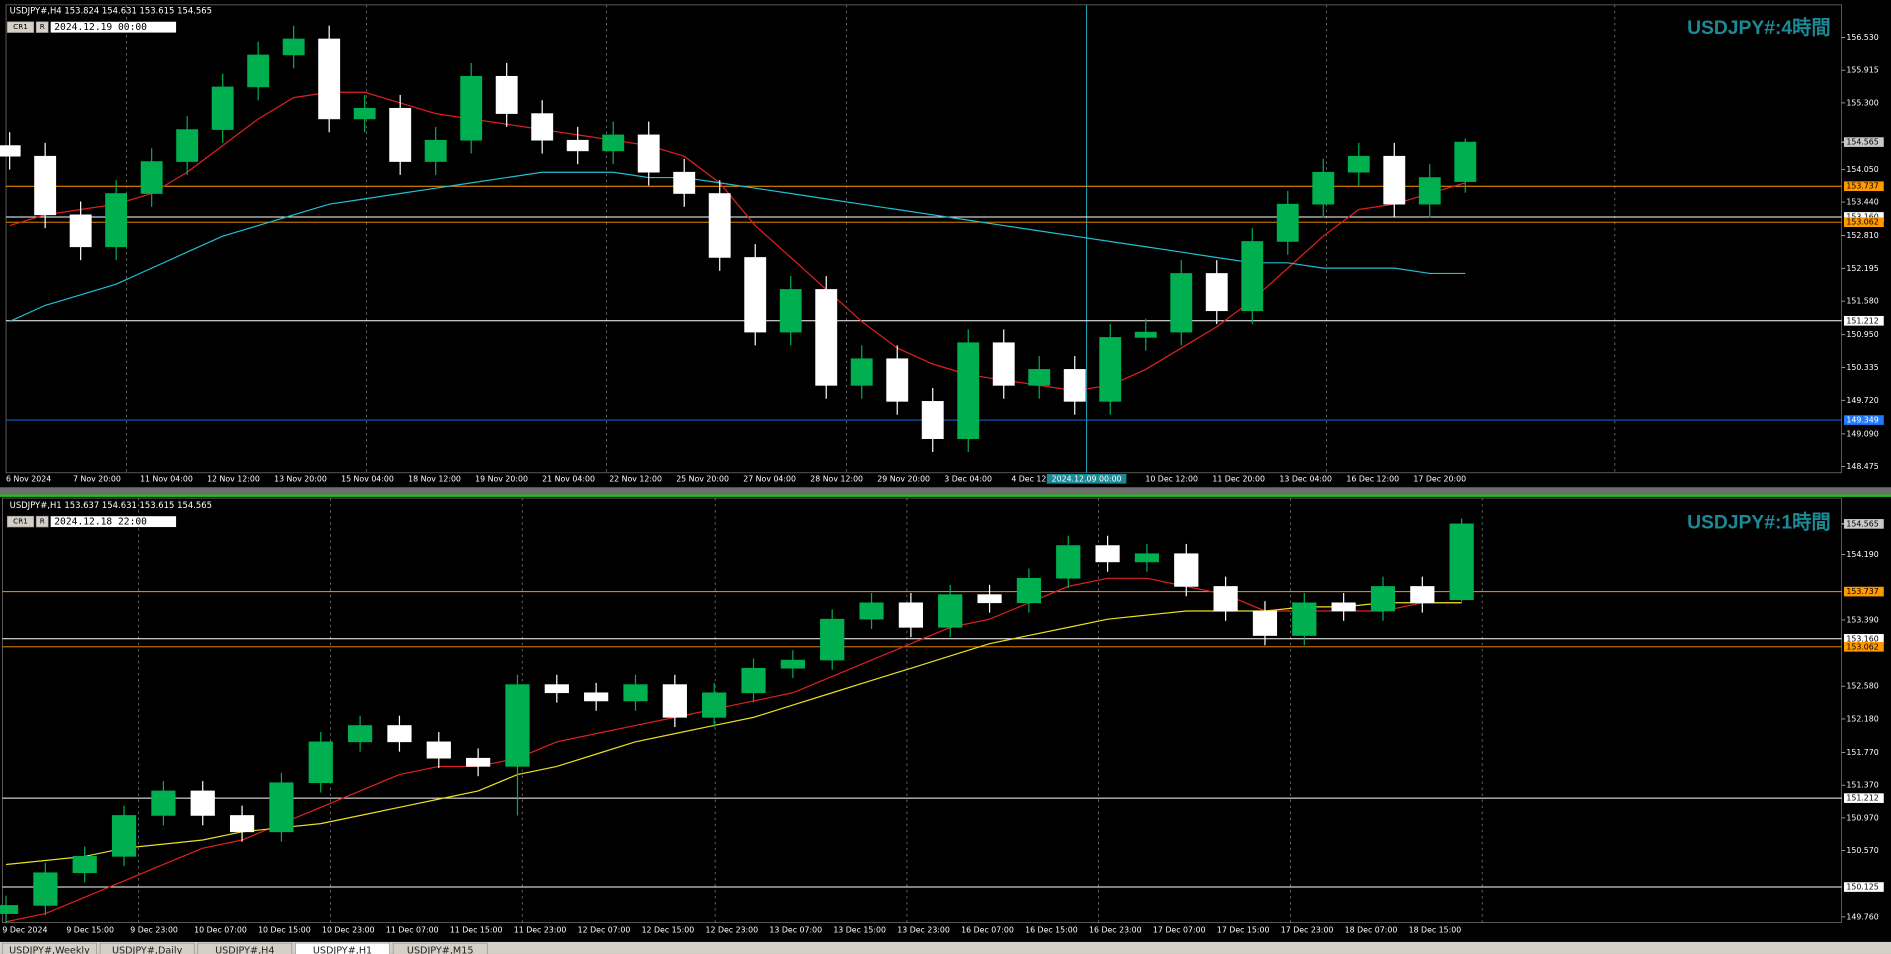 This screenshot has height=954, width=1891. What do you see at coordinates (348, 929) in the screenshot?
I see `x-tick-label: 10 Dec 23:00` at bounding box center [348, 929].